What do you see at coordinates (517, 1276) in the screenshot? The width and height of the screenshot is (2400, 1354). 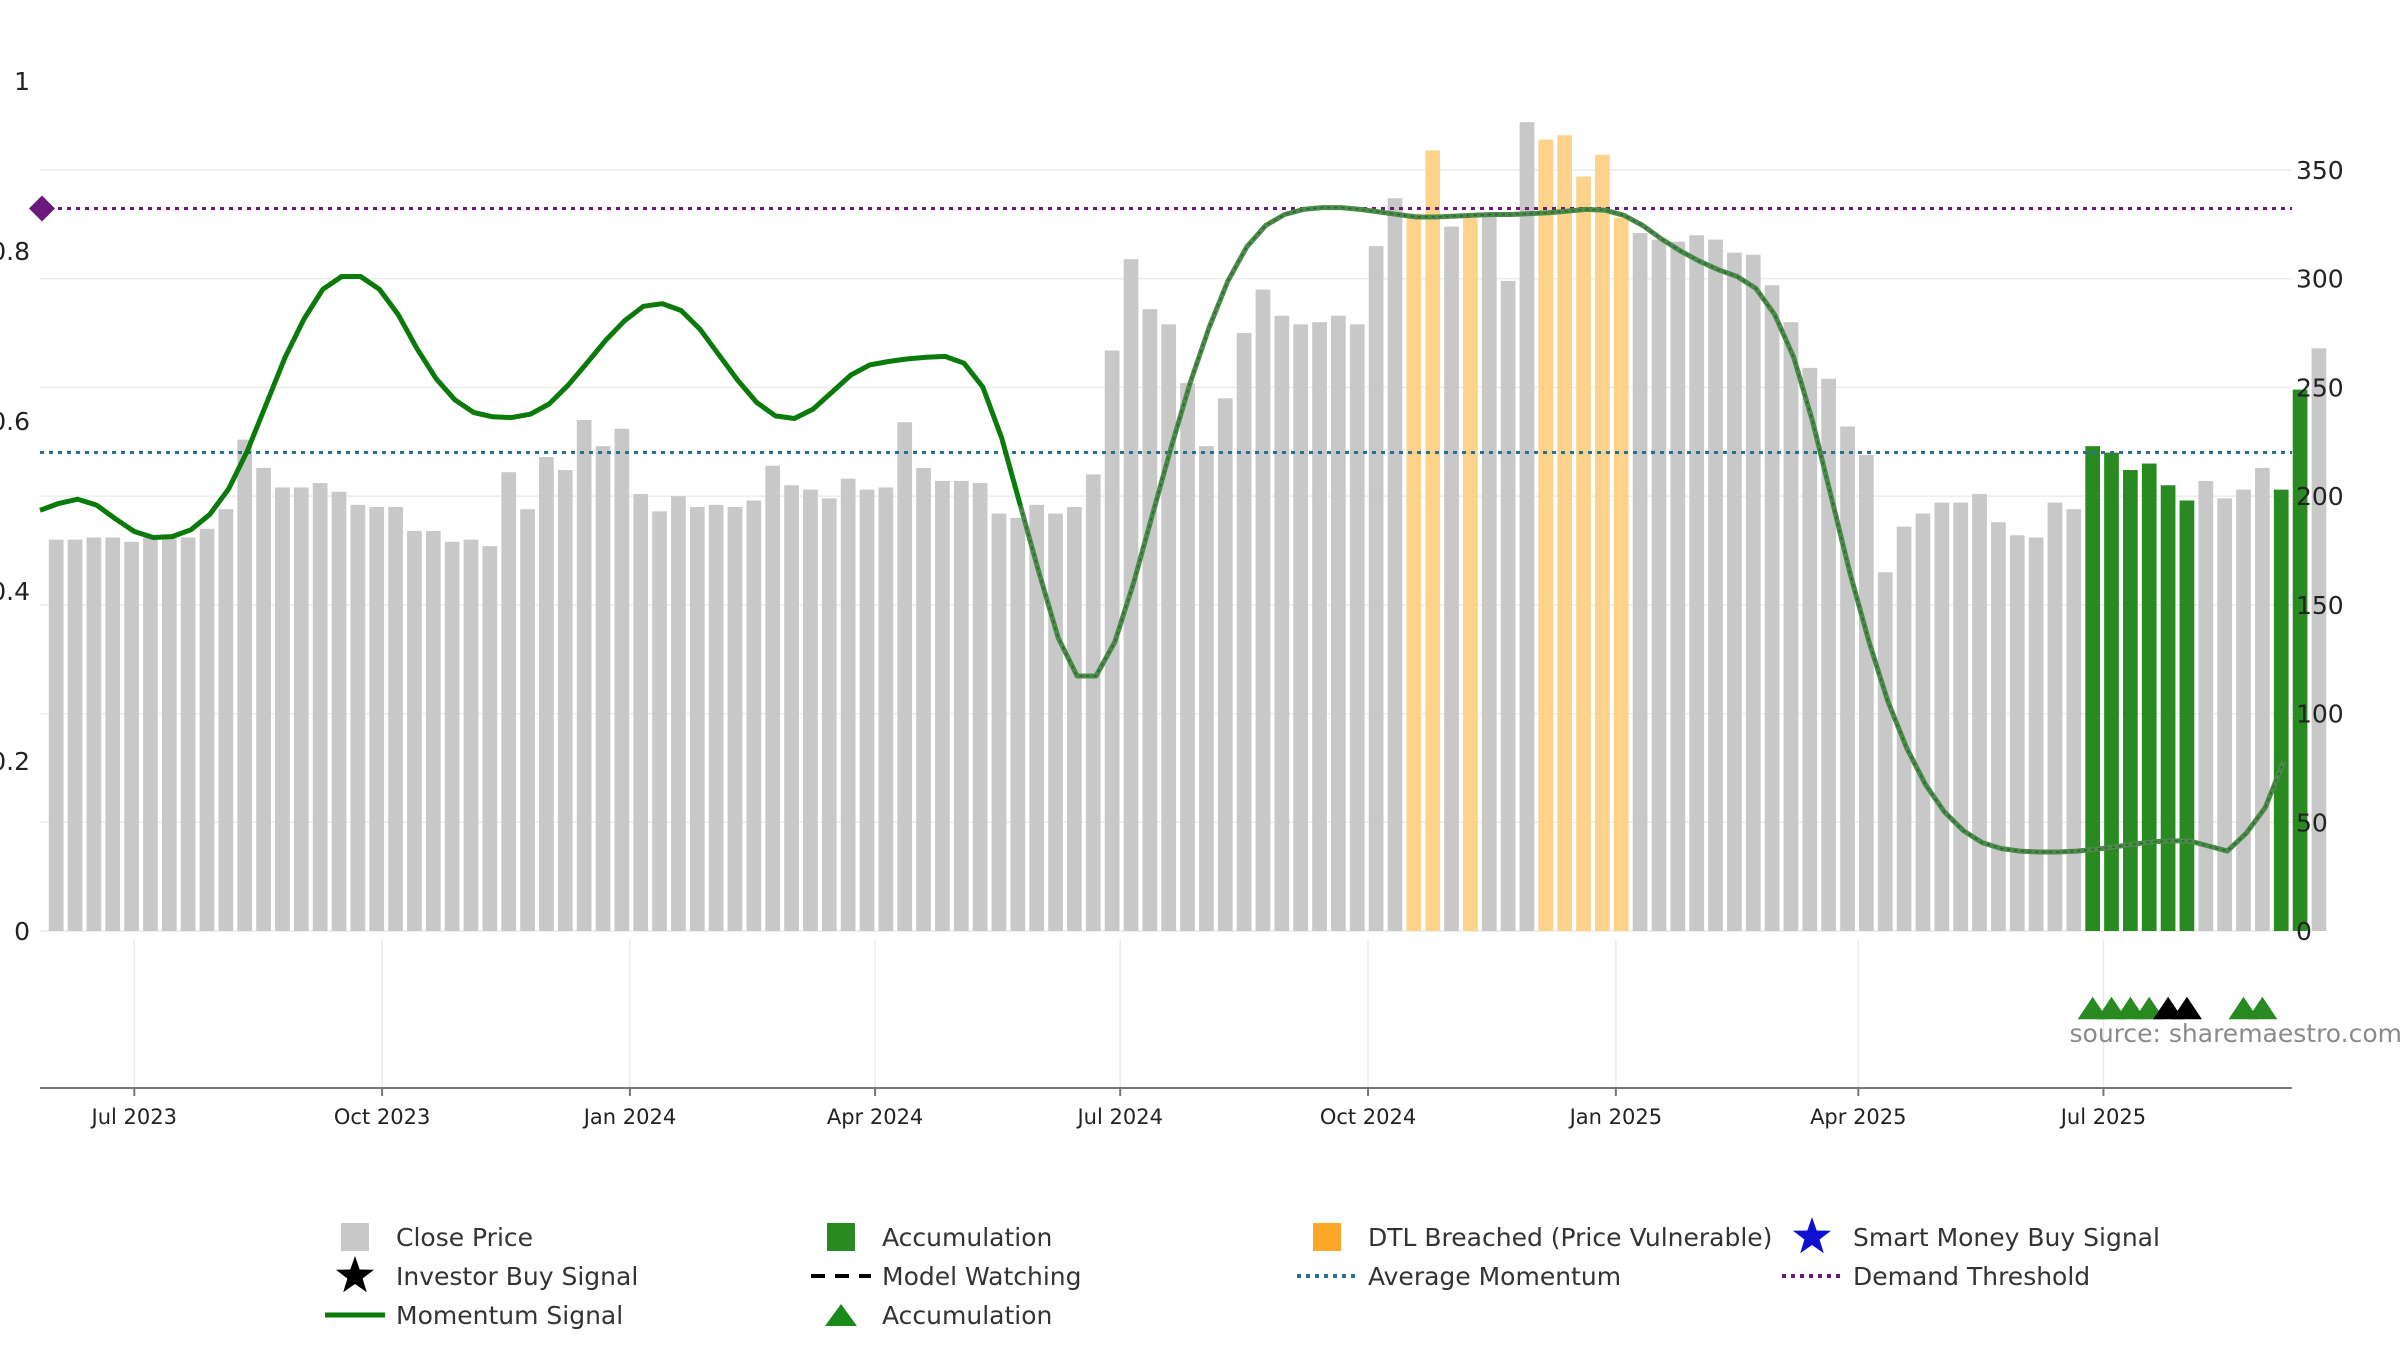 I see `legend-label: Investor Buy Signal` at bounding box center [517, 1276].